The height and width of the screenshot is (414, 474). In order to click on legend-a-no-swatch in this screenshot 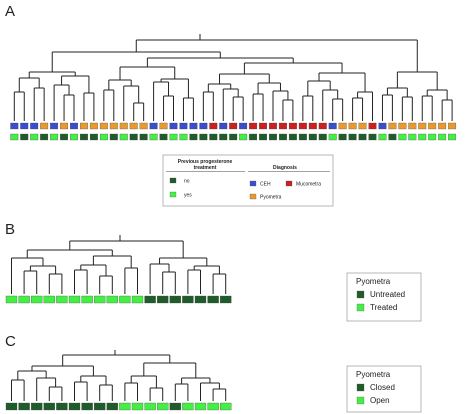, I will do `click(173, 180)`.